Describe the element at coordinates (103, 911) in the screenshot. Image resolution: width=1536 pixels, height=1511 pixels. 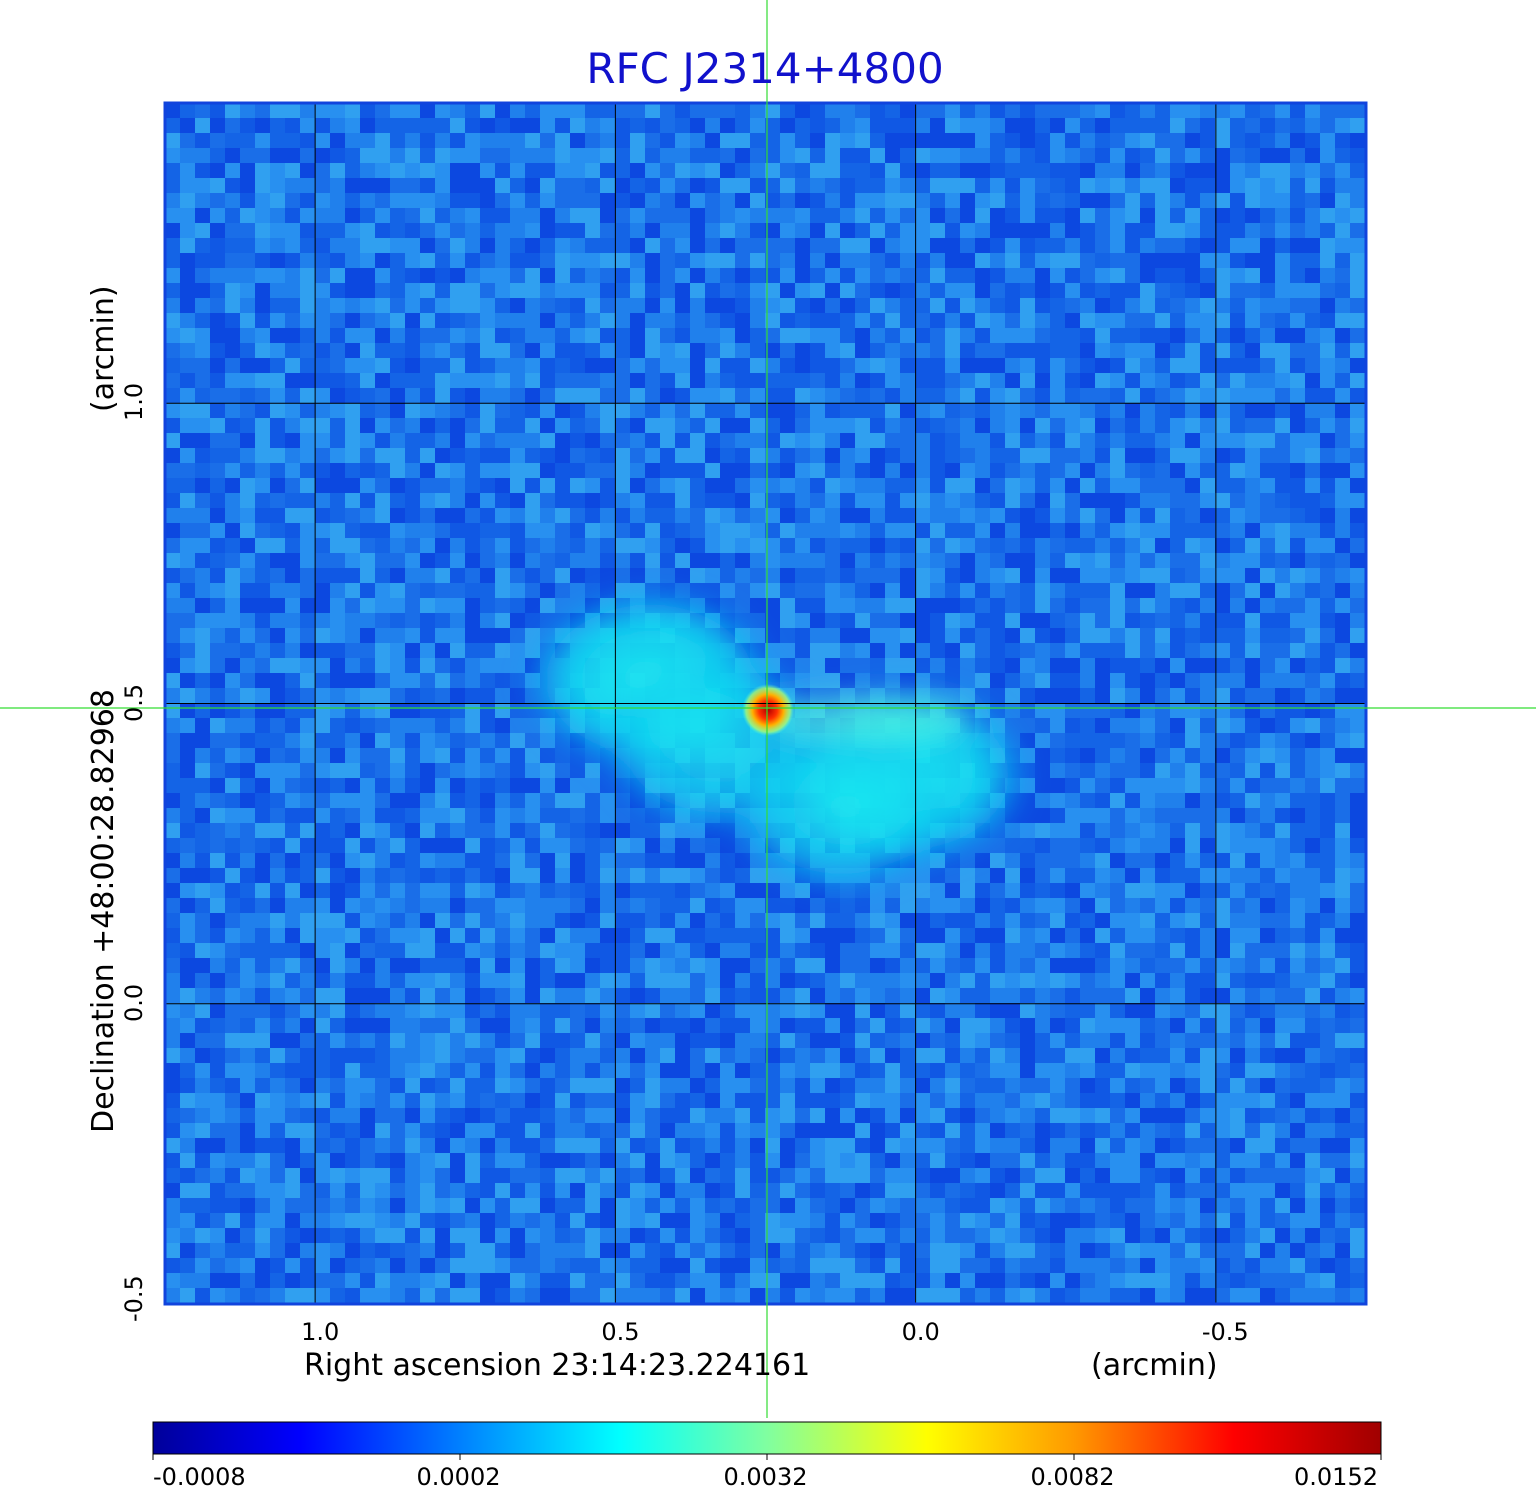
I see `y-axis-label: Declination +48:00:28.82968` at that location.